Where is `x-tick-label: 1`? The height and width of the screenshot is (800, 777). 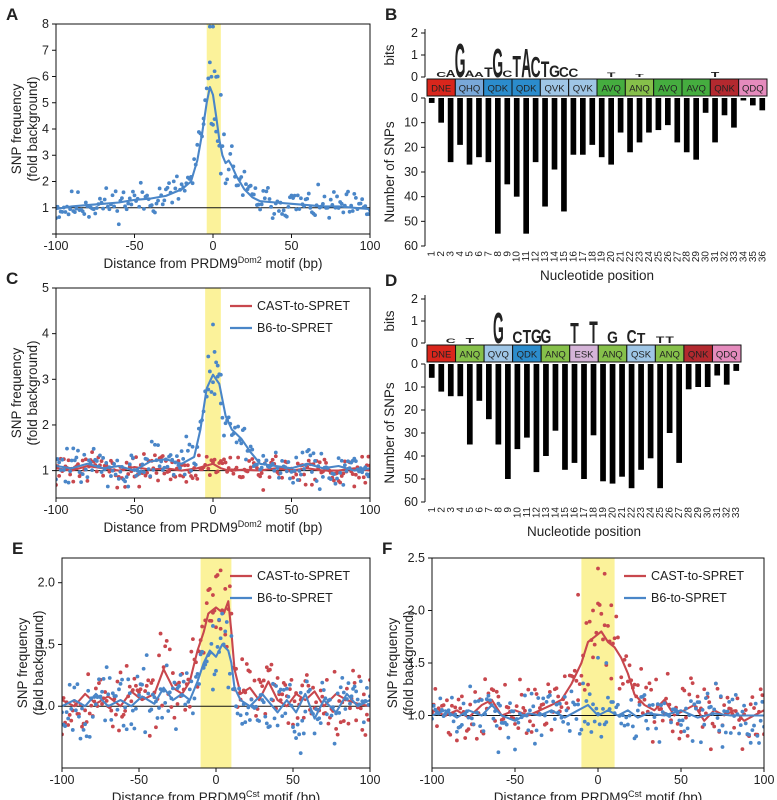 x-tick-label: 1 is located at coordinates (432, 510).